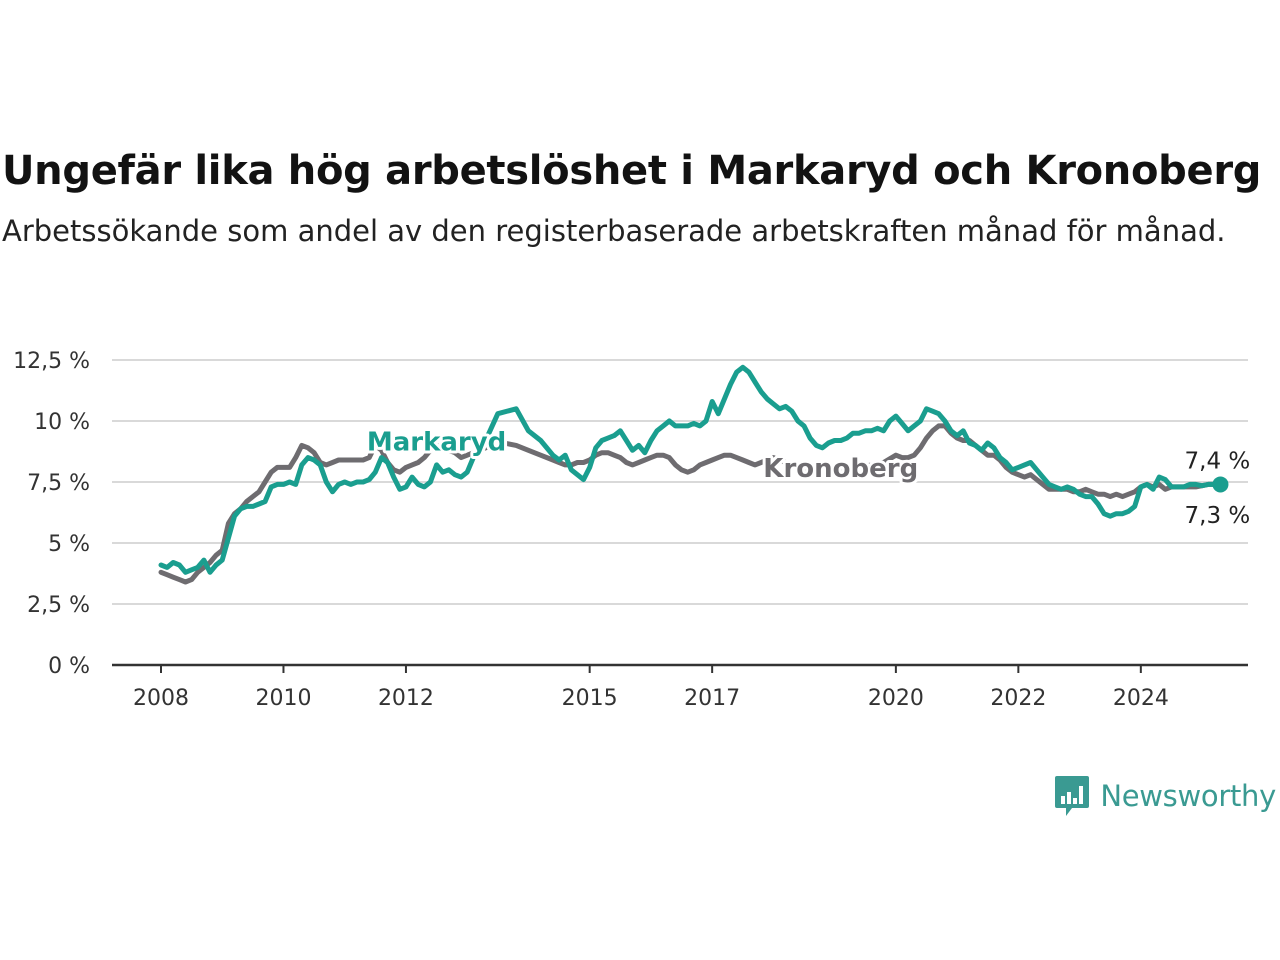  Describe the element at coordinates (283, 698) in the screenshot. I see `x-tick-label: 2010` at that location.